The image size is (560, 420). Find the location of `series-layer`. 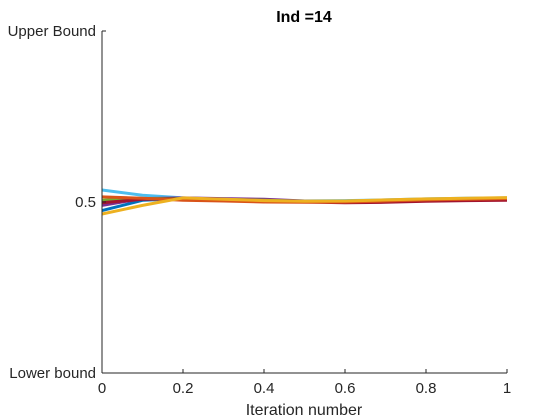

series-layer is located at coordinates (304, 202).